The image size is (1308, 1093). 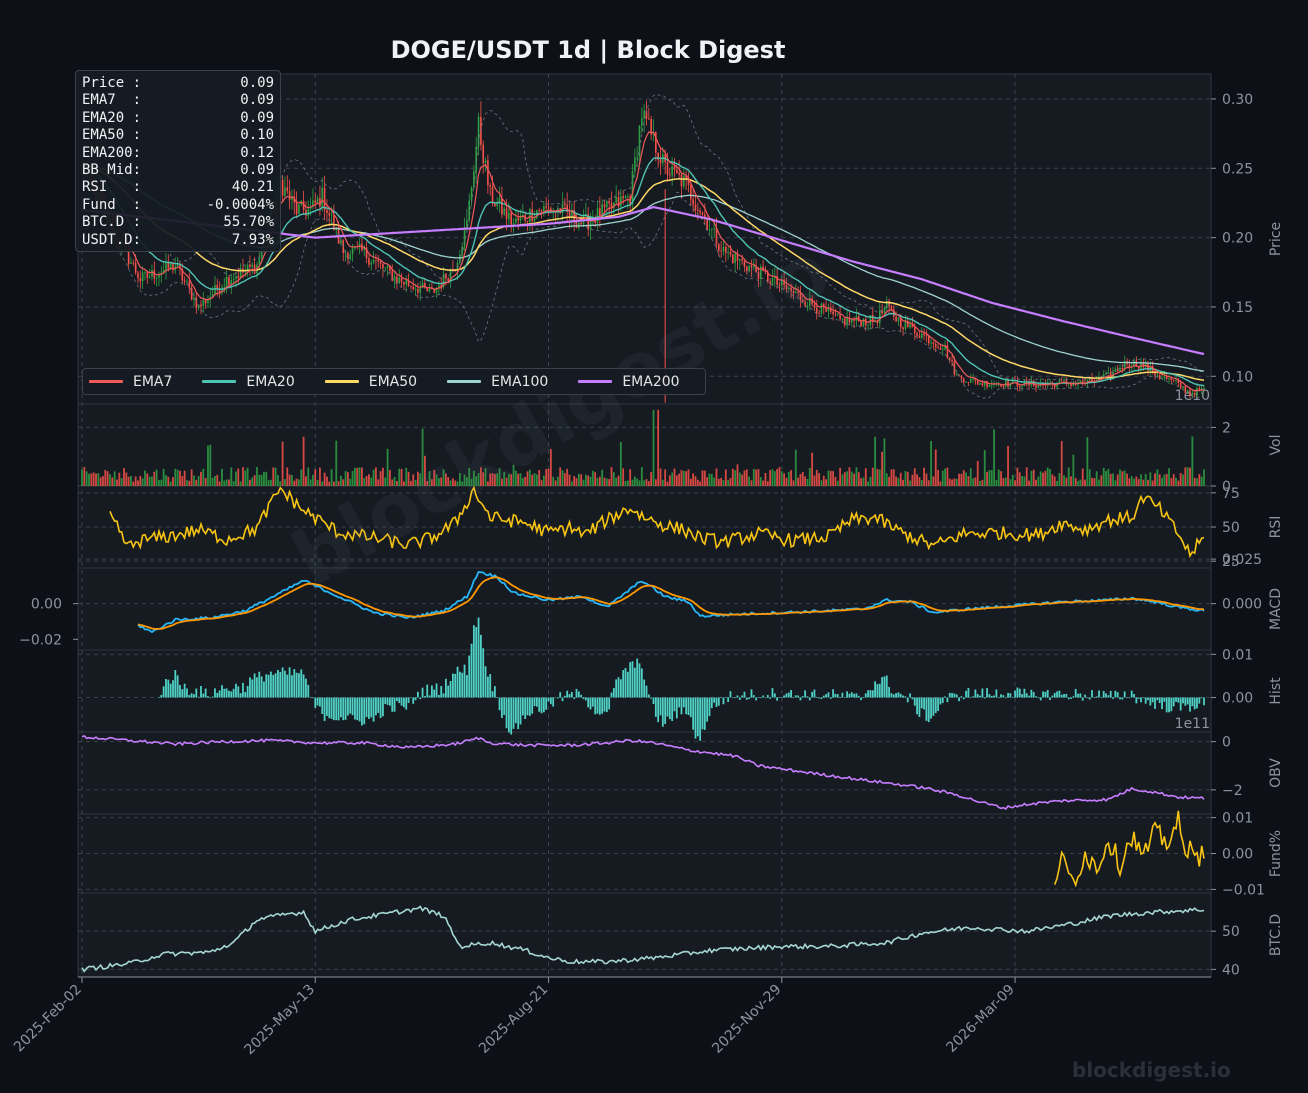 What do you see at coordinates (248, 382) in the screenshot?
I see `legend-item: EMA20` at bounding box center [248, 382].